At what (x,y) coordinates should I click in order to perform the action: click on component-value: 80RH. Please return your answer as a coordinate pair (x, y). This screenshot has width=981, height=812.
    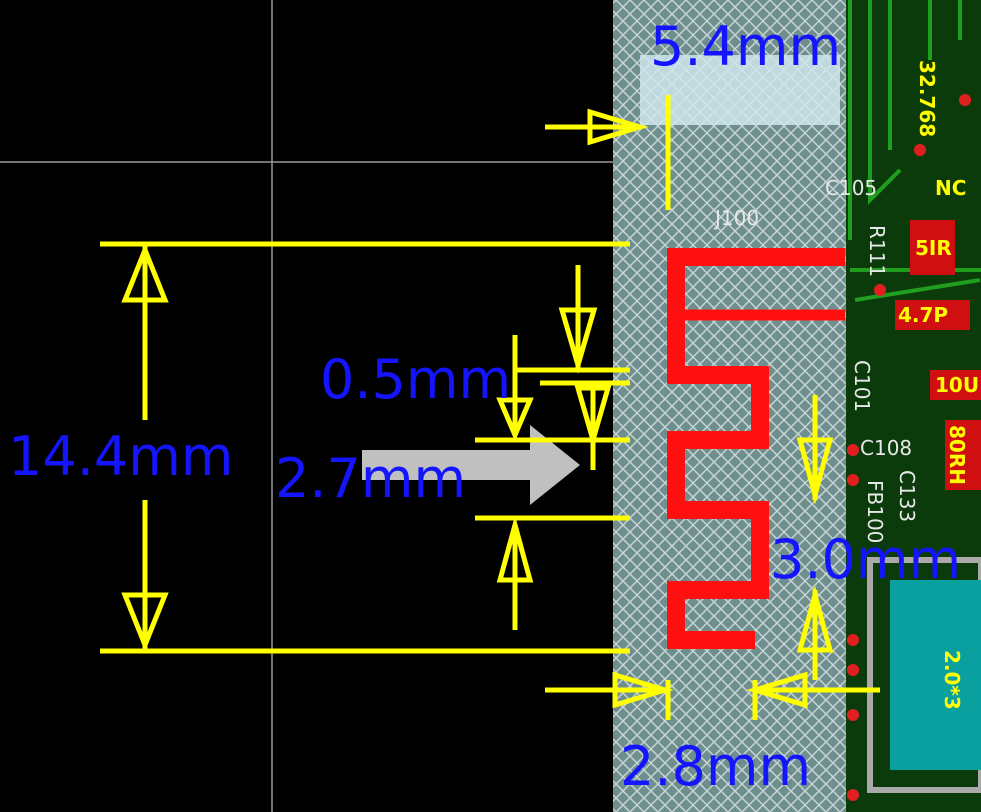
    Looking at the image, I should click on (957, 455).